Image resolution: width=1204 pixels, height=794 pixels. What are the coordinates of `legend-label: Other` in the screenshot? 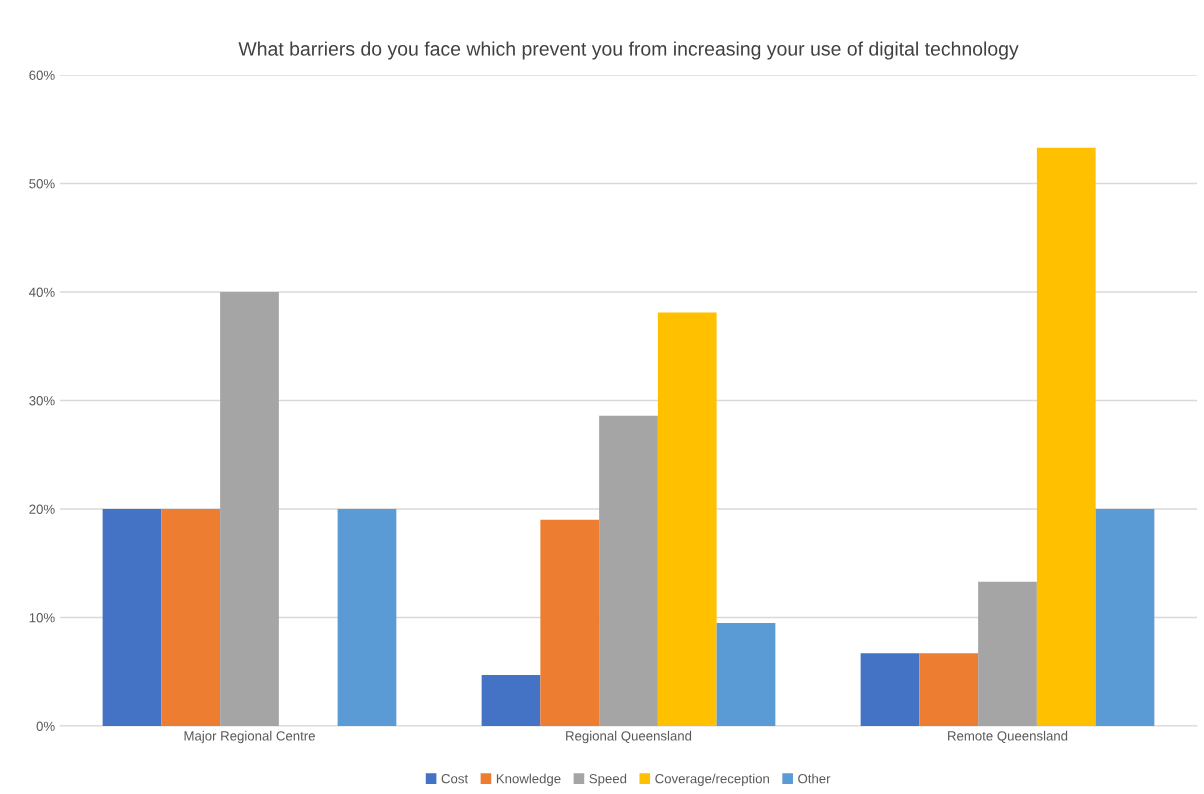 It's located at (814, 778).